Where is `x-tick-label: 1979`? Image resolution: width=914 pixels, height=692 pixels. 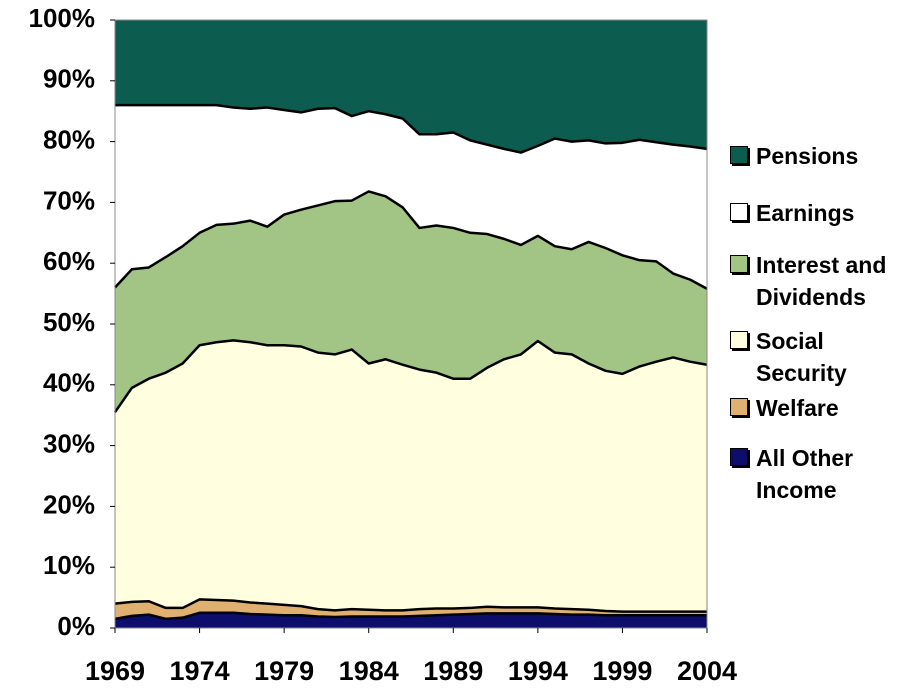
x-tick-label: 1979 is located at coordinates (284, 671).